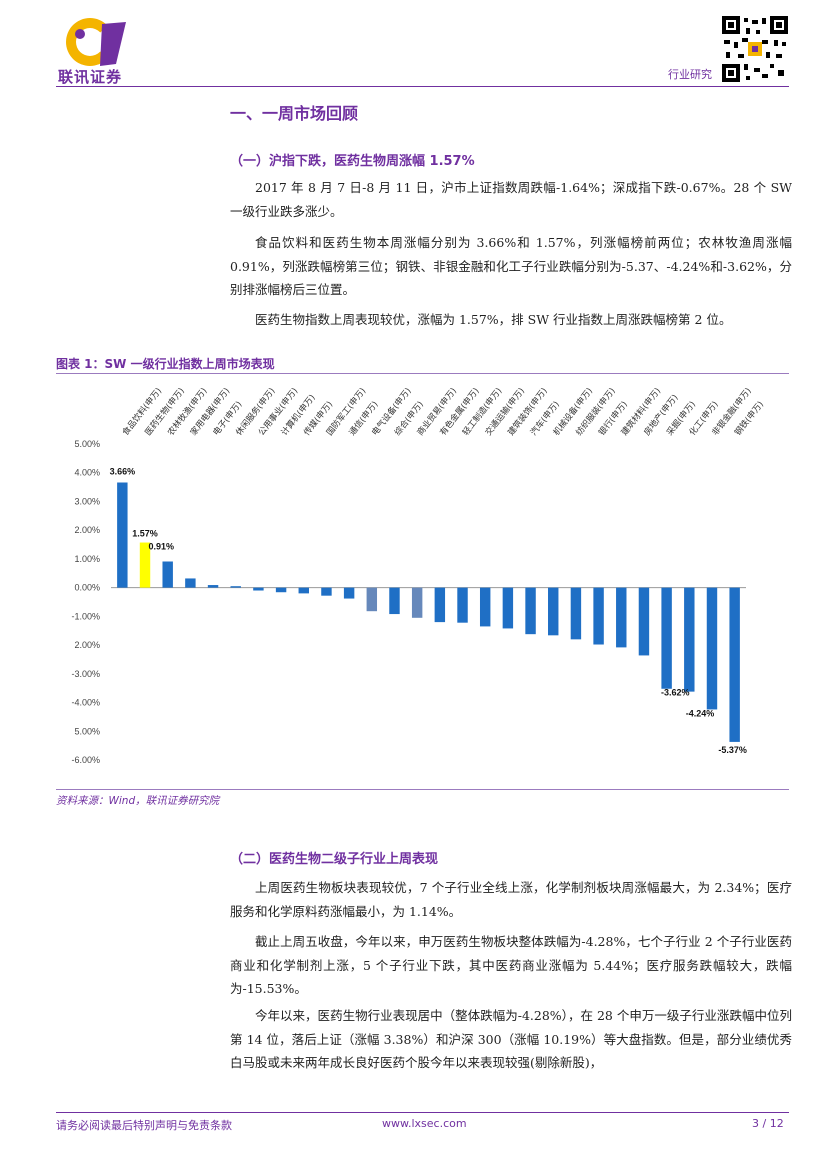 The image size is (827, 1170). What do you see at coordinates (732, 750) in the screenshot?
I see `data-label: -5.37%` at bounding box center [732, 750].